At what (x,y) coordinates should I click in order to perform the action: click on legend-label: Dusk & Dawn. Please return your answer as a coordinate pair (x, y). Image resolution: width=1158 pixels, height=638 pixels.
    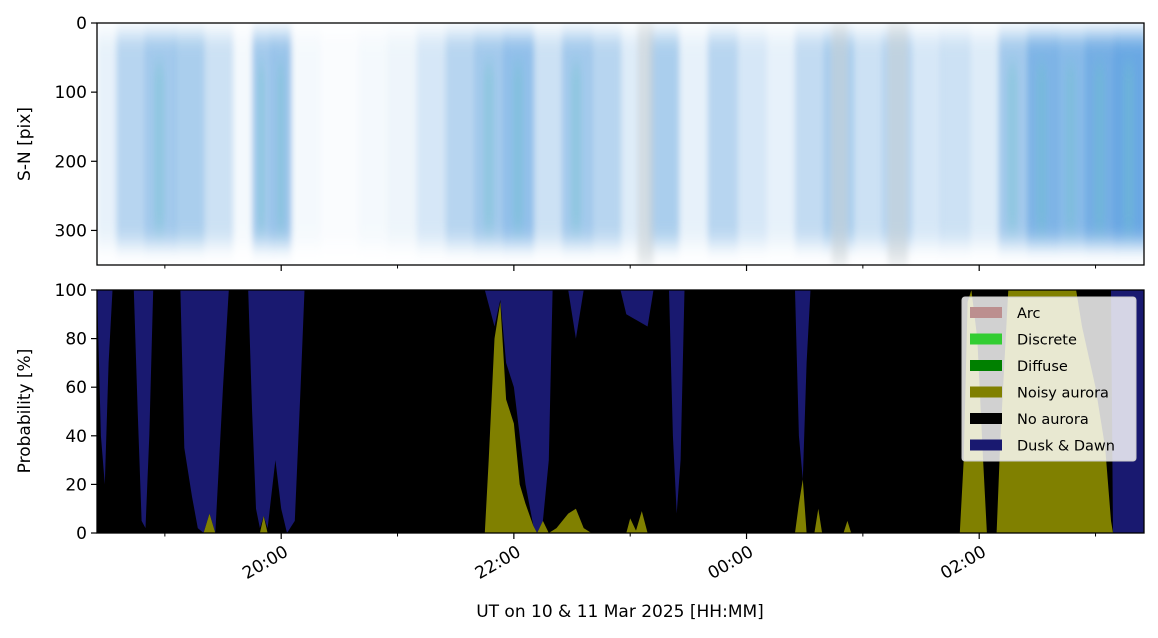
    Looking at the image, I should click on (1066, 447).